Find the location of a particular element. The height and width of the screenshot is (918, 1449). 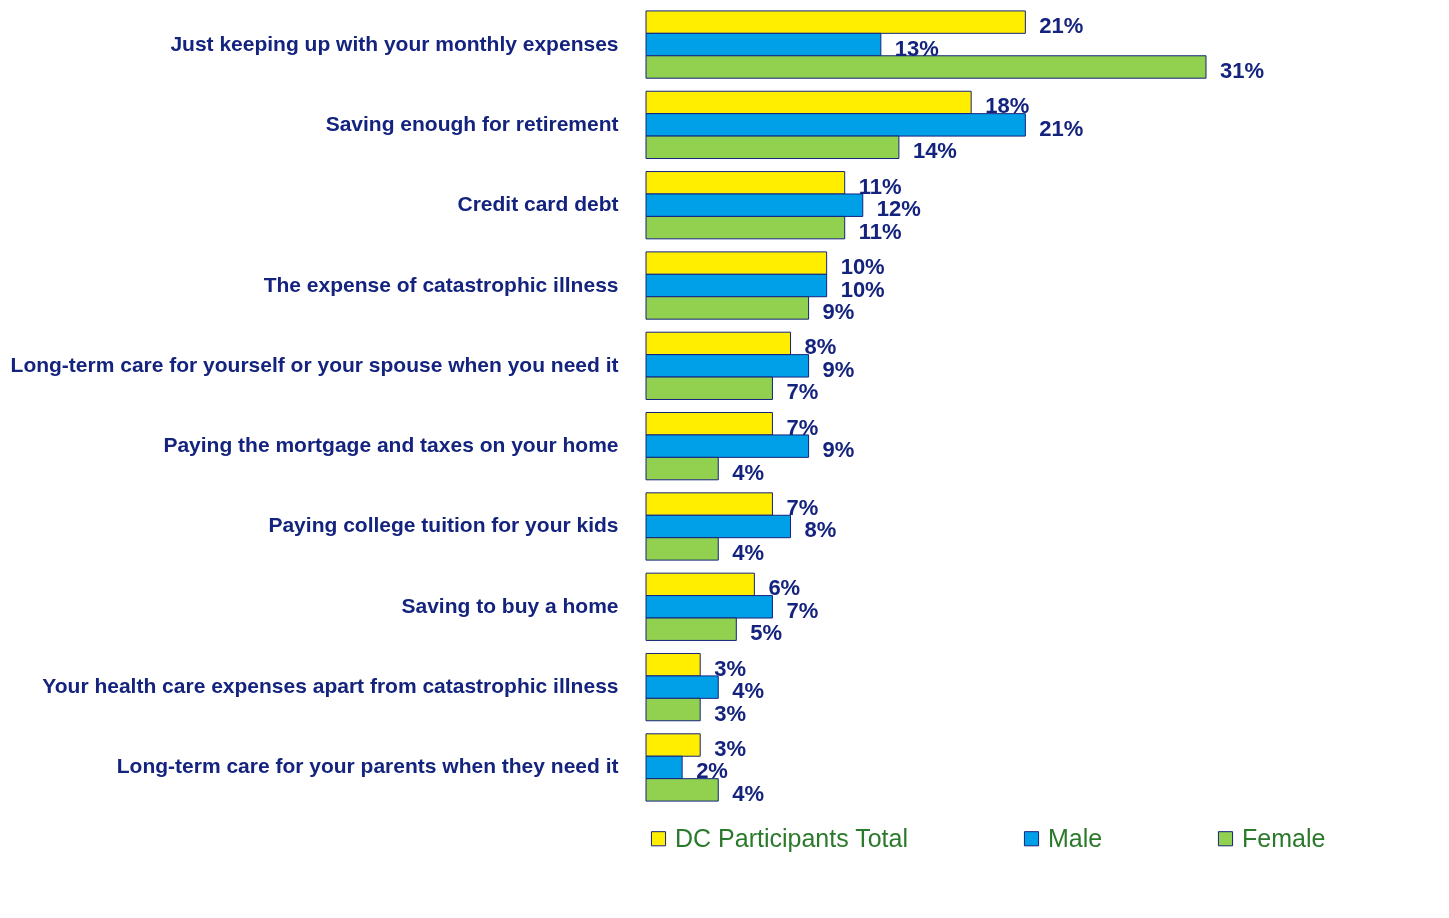

legend-label: DC Participants Total is located at coordinates (791, 837).